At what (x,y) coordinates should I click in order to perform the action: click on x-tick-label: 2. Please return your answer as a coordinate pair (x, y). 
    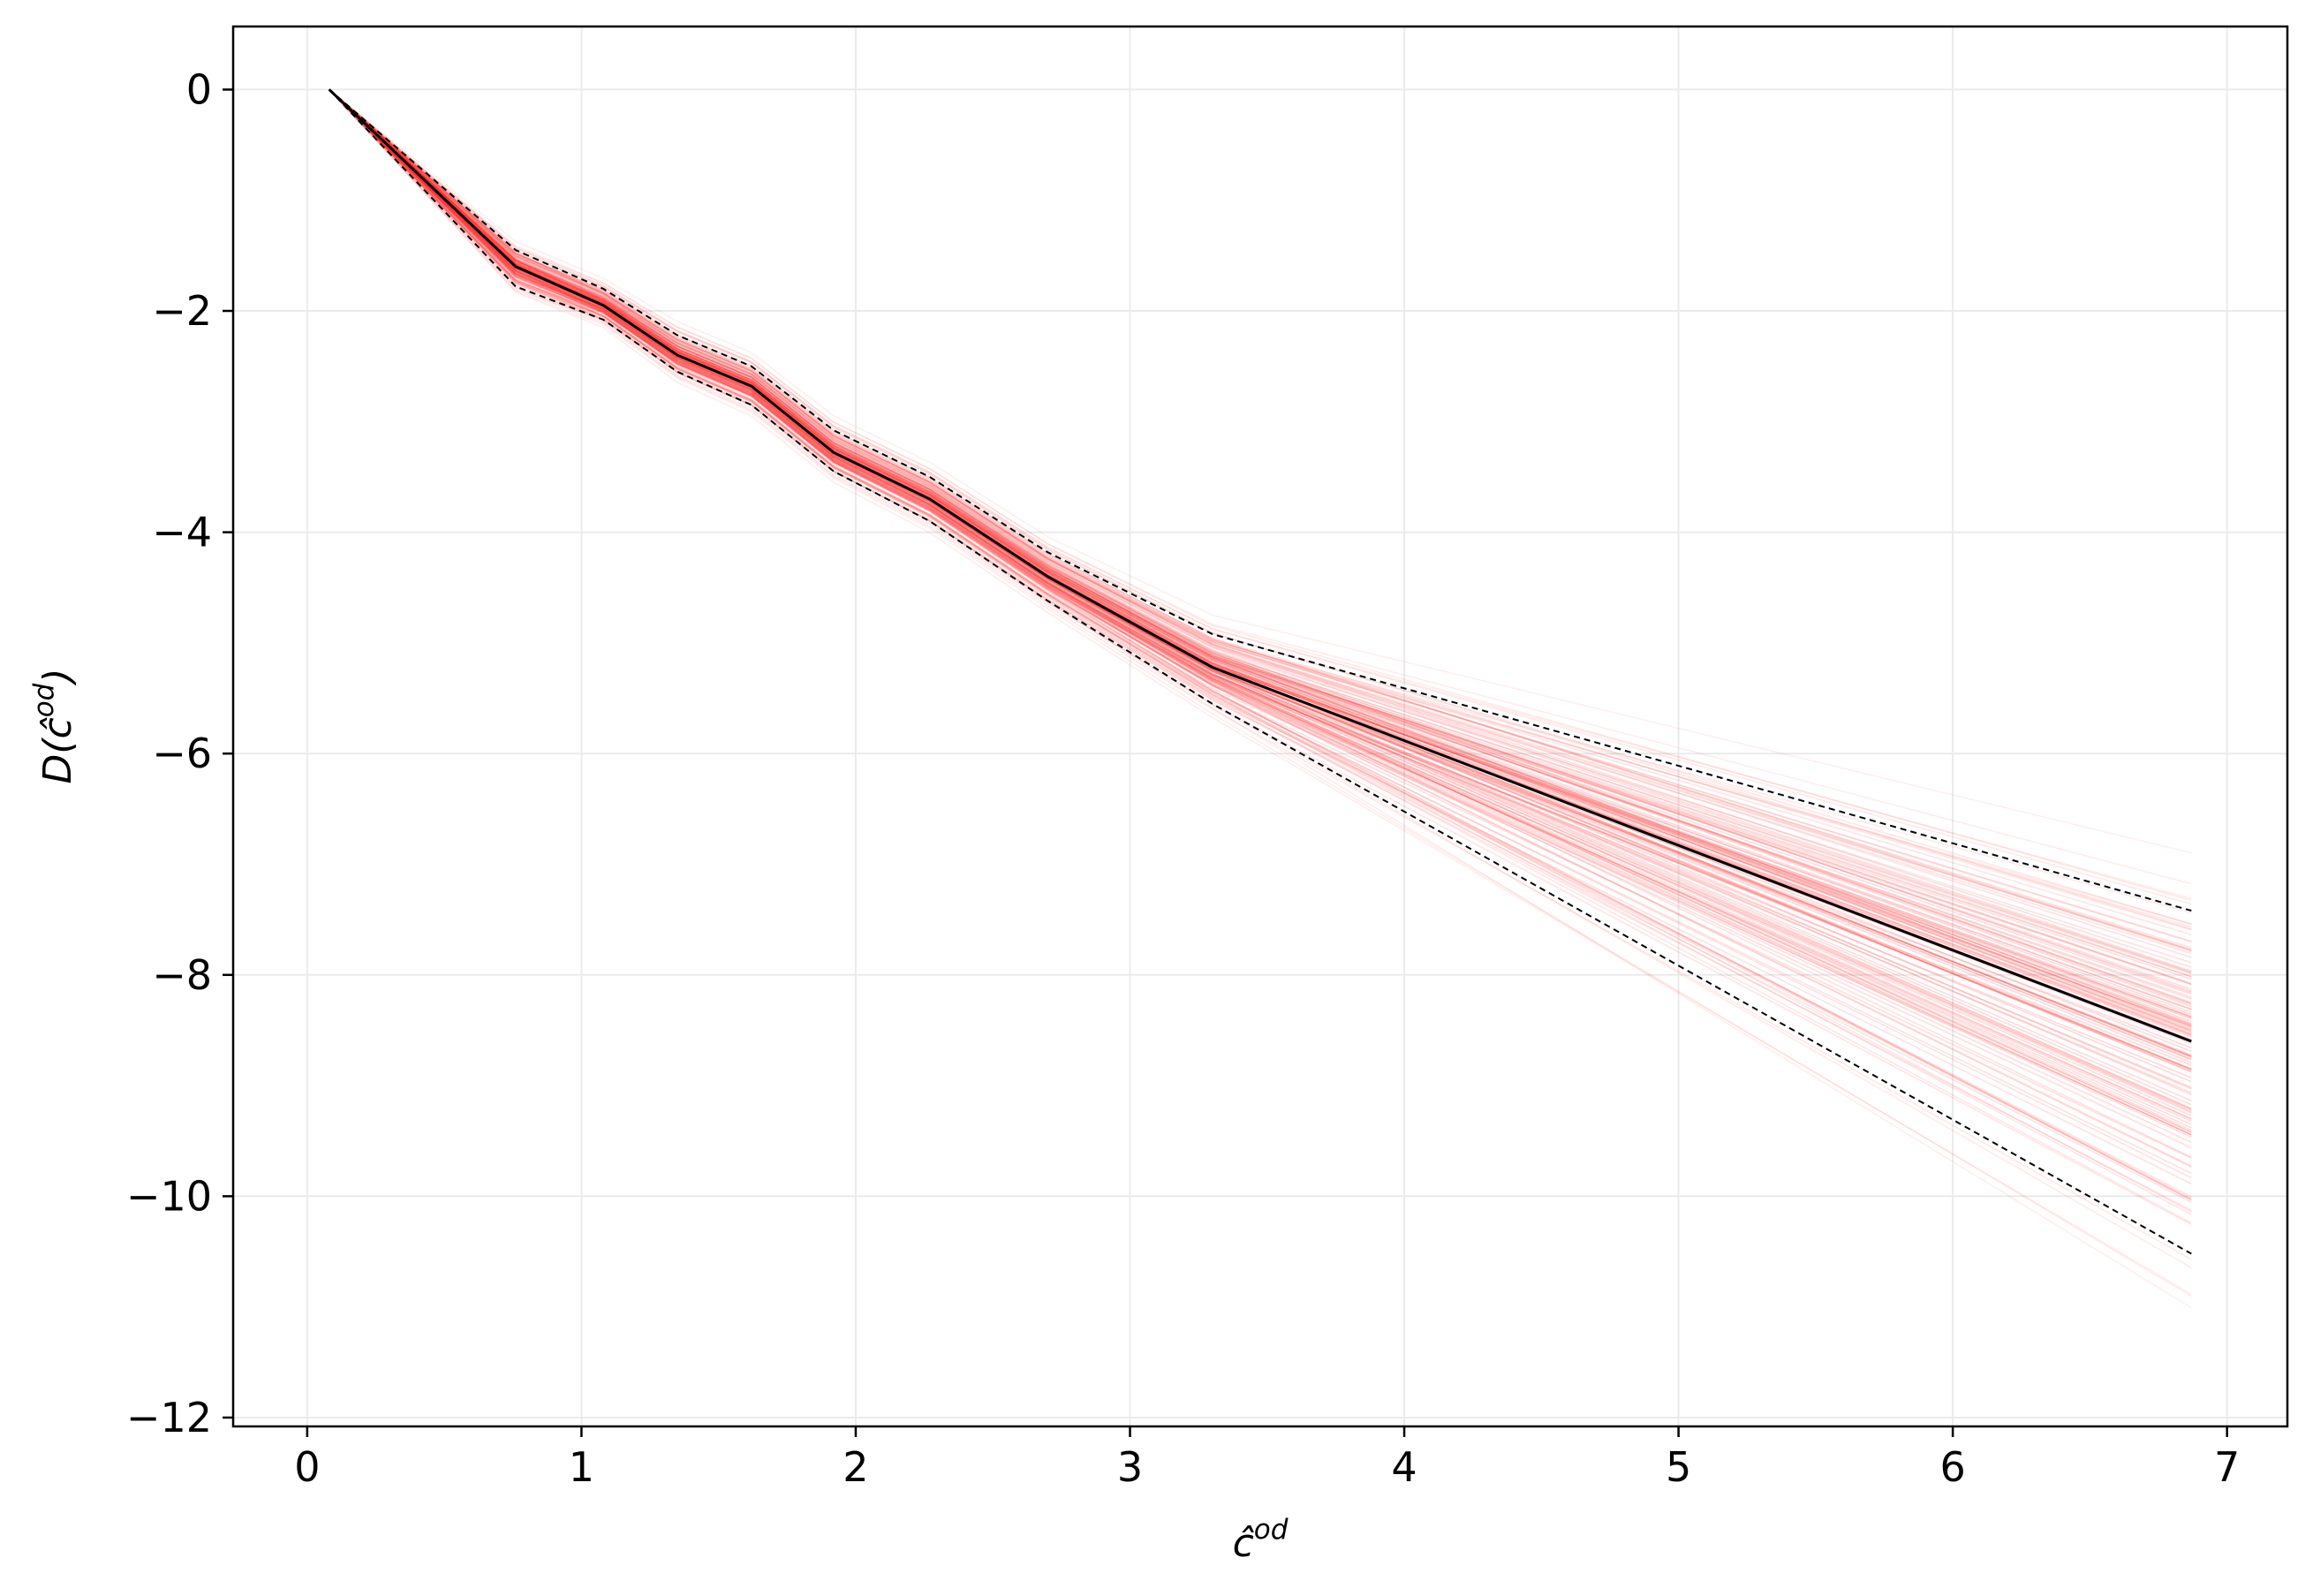
    Looking at the image, I should click on (855, 1467).